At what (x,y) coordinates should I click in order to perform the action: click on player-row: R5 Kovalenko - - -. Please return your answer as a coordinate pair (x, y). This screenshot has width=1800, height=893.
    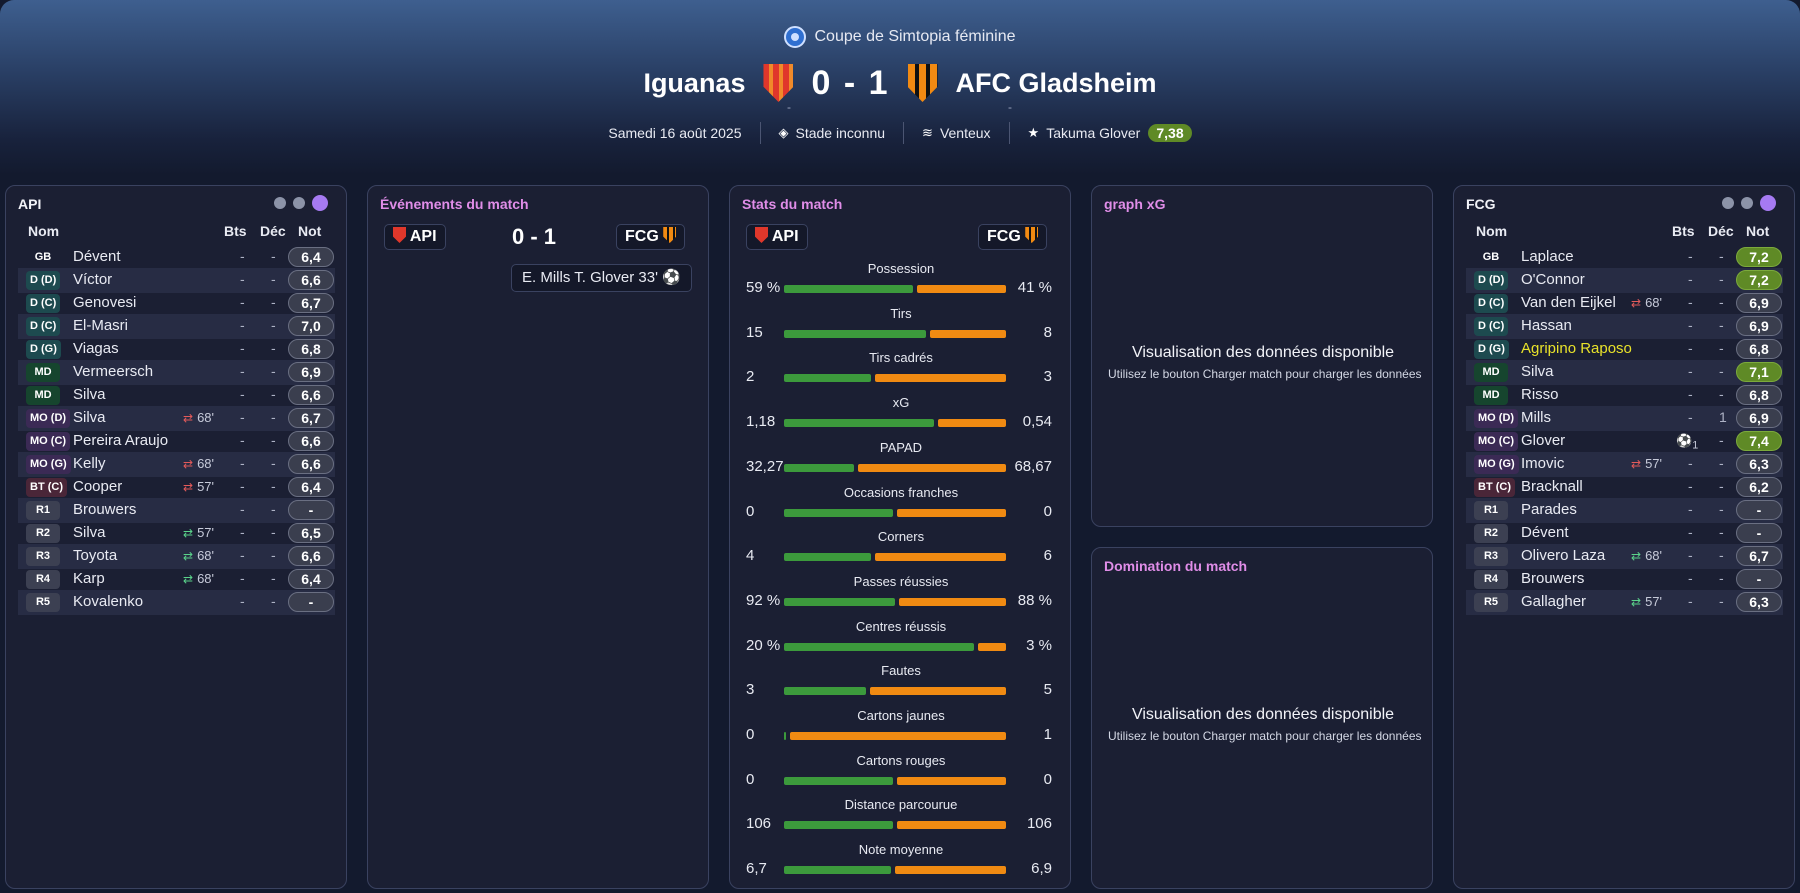
    Looking at the image, I should click on (176, 602).